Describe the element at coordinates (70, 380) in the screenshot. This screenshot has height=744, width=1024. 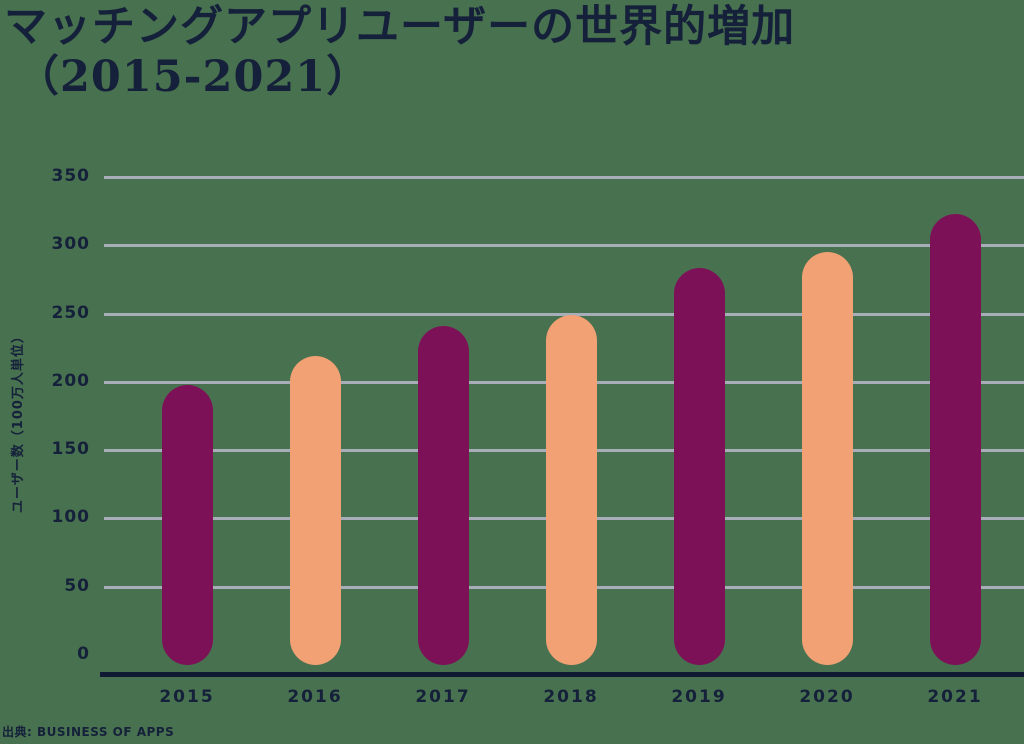
I see `y-axis-tick-label-200: 200` at that location.